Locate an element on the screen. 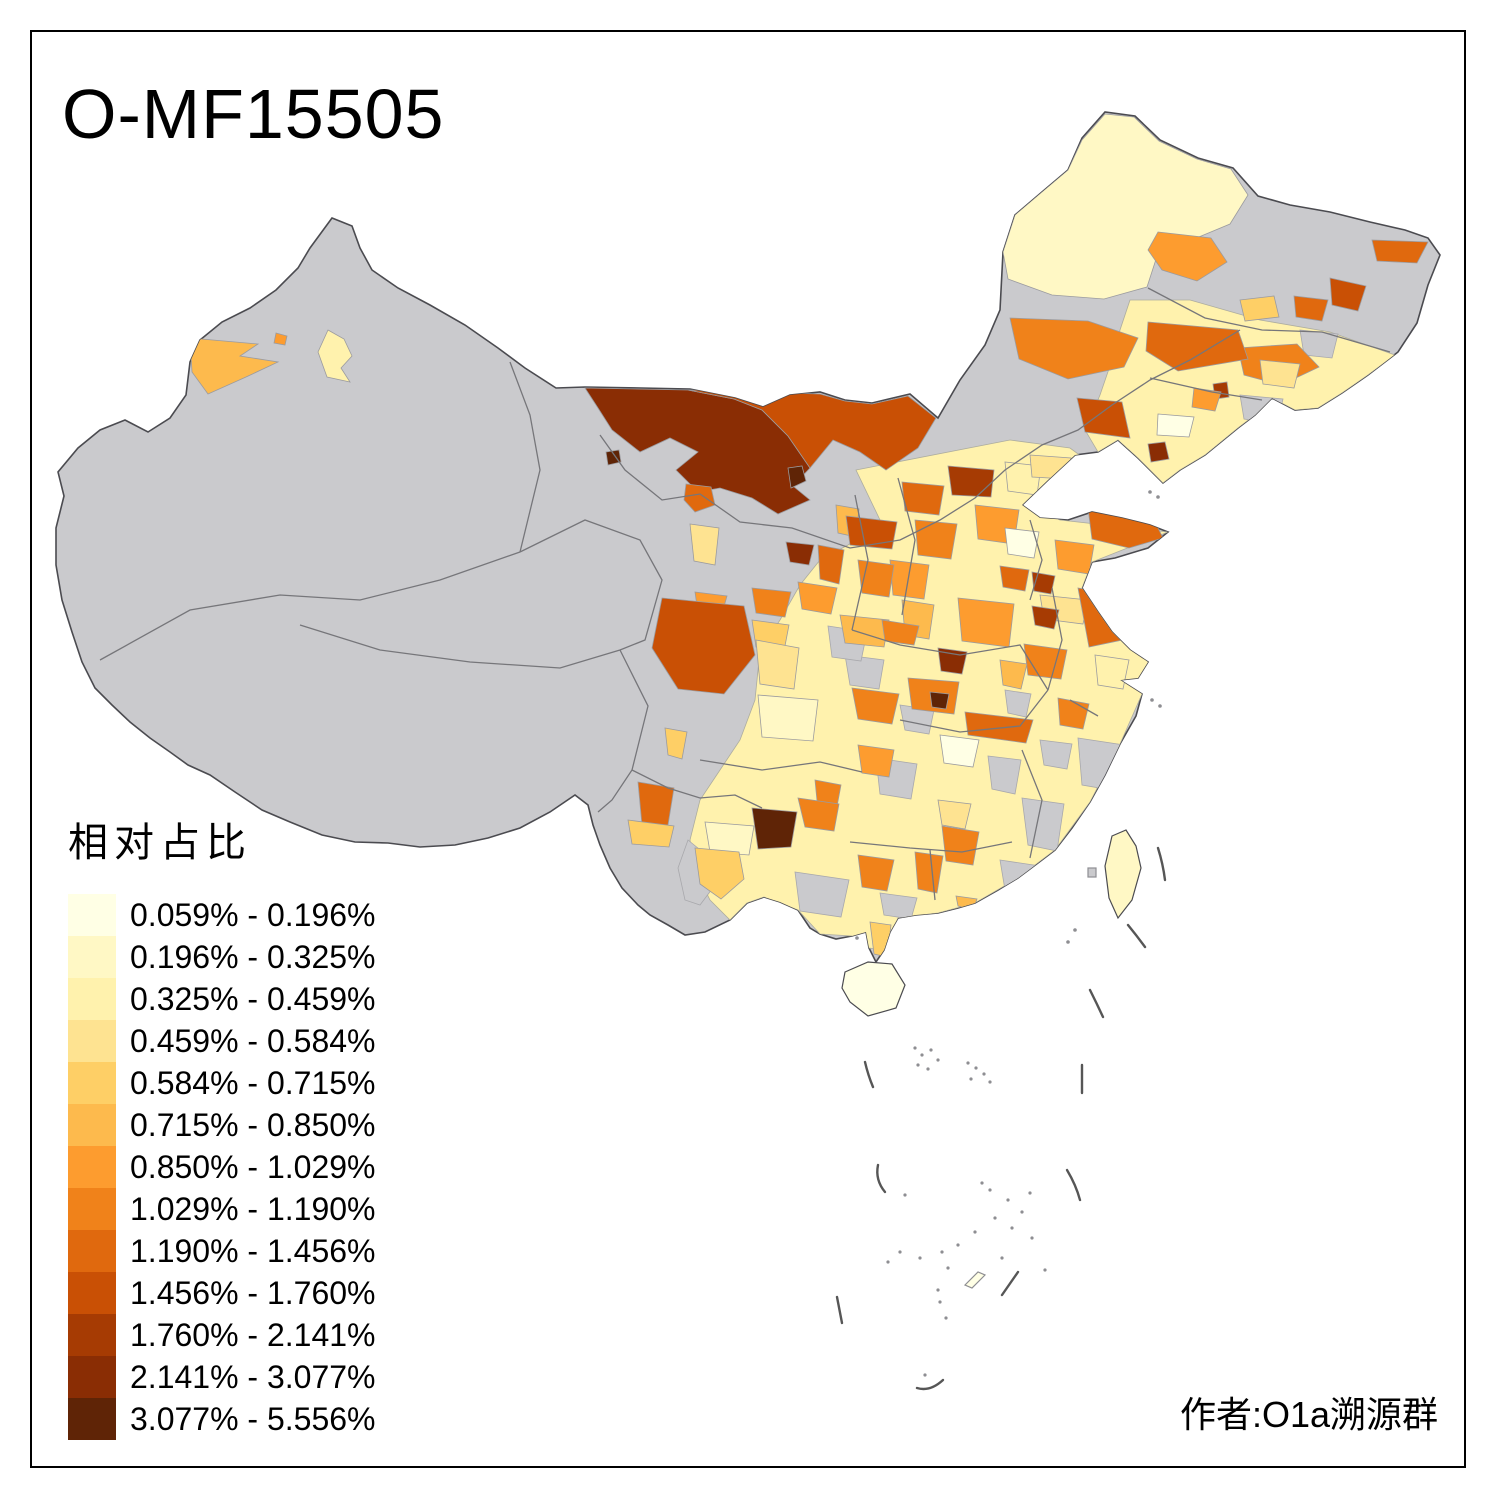 This screenshot has width=1500, height=1505. islet-dots is located at coordinates (1008, 933).